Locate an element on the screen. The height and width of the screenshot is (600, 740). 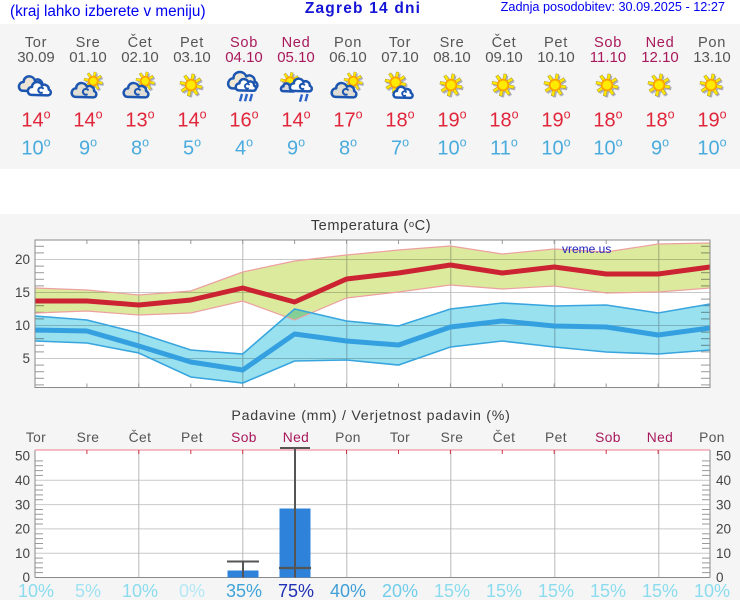
svg-text:Padavine (mm) / Verjetnost pad: Padavine (mm) / Verjetnost padavin (%) is located at coordinates (370, 416).